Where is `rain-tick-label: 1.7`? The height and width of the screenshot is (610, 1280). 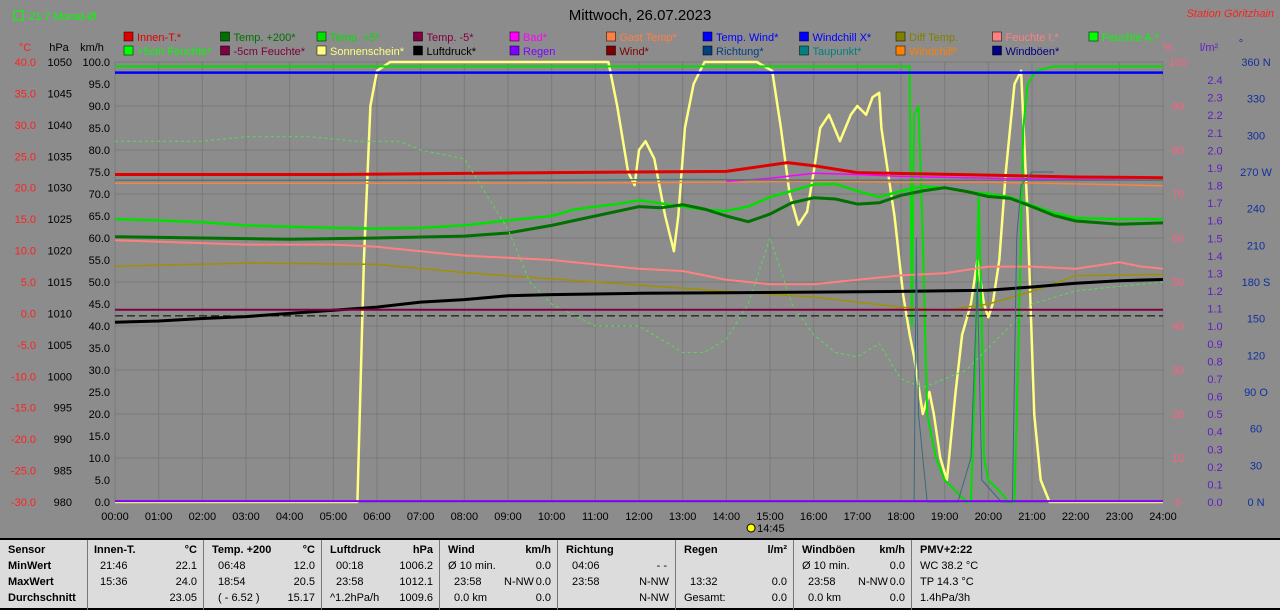
rain-tick-label: 1.7 is located at coordinates (1214, 204).